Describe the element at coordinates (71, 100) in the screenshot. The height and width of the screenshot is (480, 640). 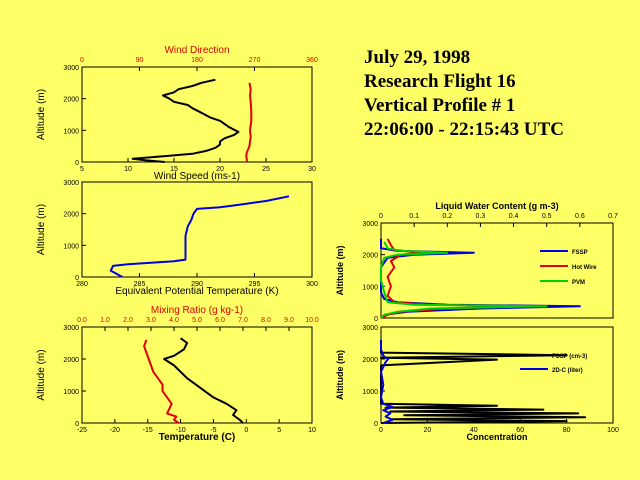
I see `wind-ytick-label: 2000` at that location.